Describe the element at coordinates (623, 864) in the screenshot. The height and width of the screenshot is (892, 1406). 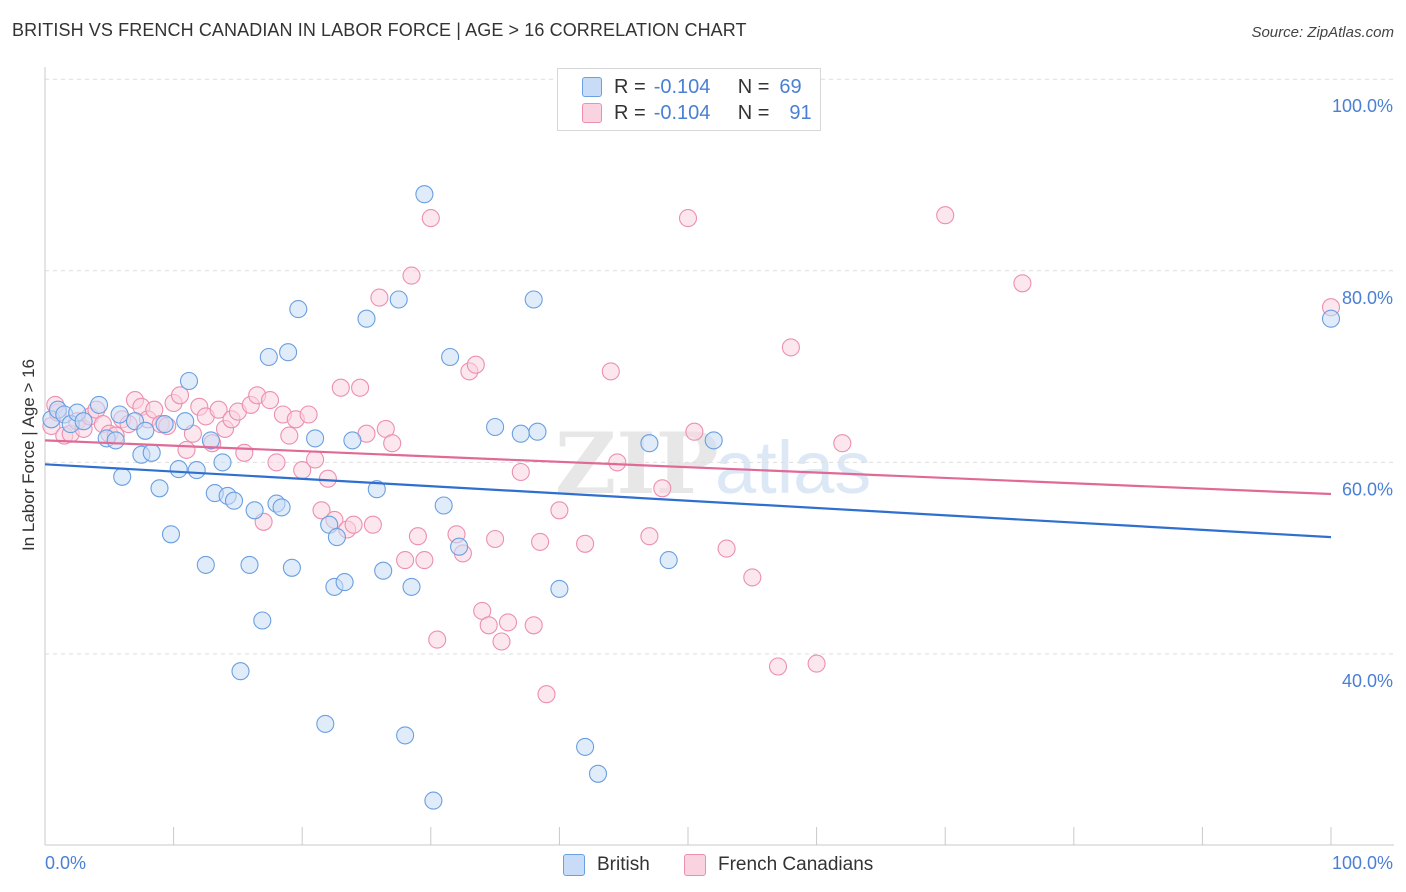
I see `british-legend-label: British` at that location.